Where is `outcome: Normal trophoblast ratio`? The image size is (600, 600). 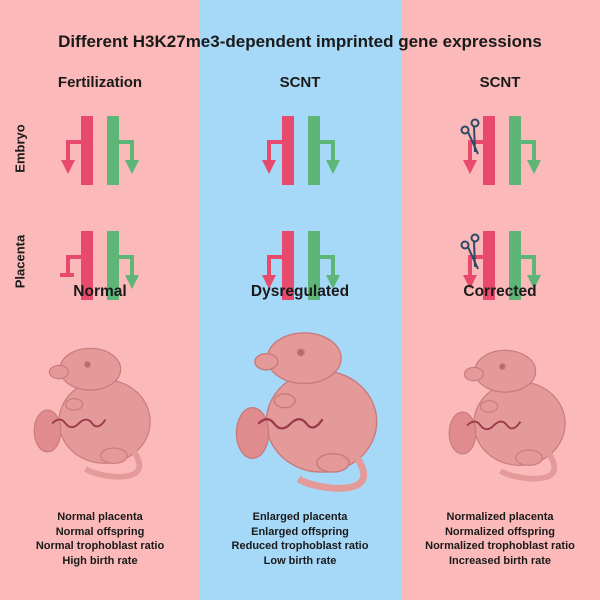
outcome: Normal trophoblast ratio is located at coordinates (100, 546).